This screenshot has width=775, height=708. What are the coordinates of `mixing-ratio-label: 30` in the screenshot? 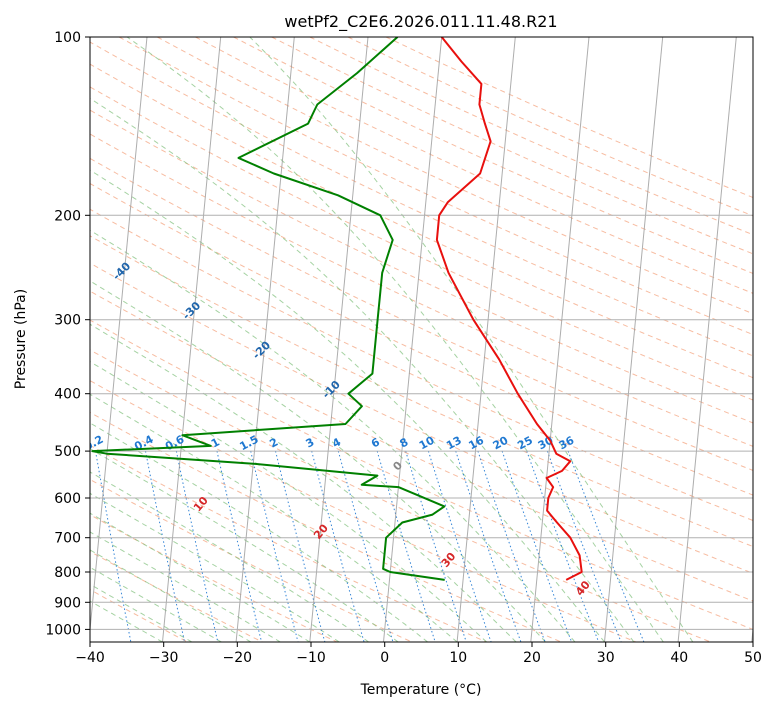 It's located at (546, 443).